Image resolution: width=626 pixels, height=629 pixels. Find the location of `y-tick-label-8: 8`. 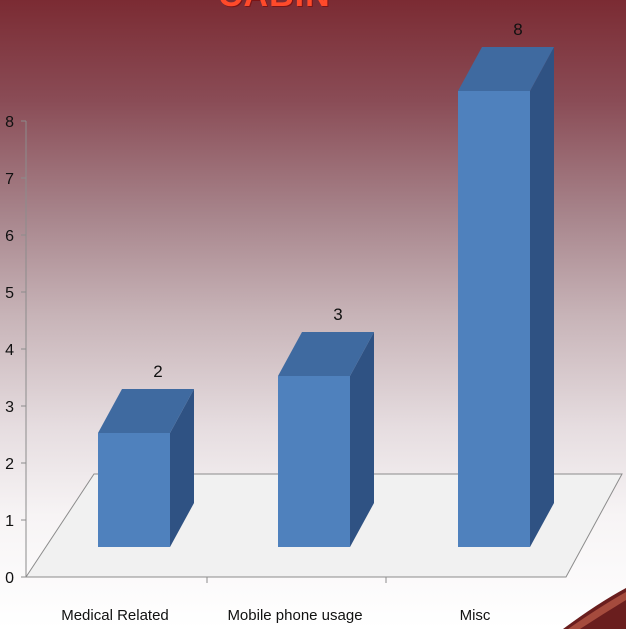

y-tick-label-8: 8 is located at coordinates (9, 122).